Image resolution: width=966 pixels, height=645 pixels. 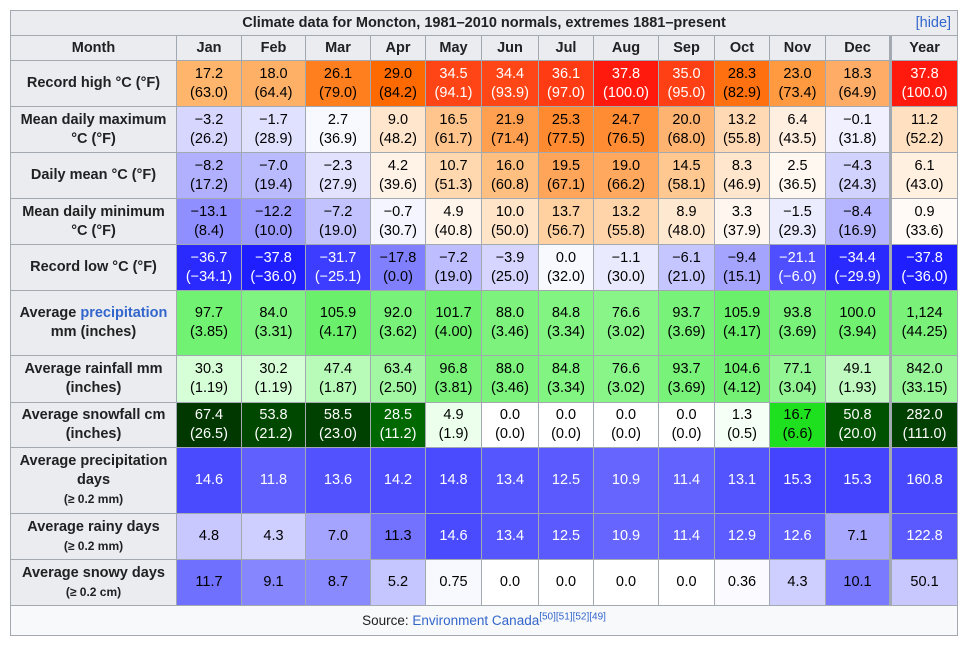 I want to click on cell-value: 14.2, so click(x=398, y=480).